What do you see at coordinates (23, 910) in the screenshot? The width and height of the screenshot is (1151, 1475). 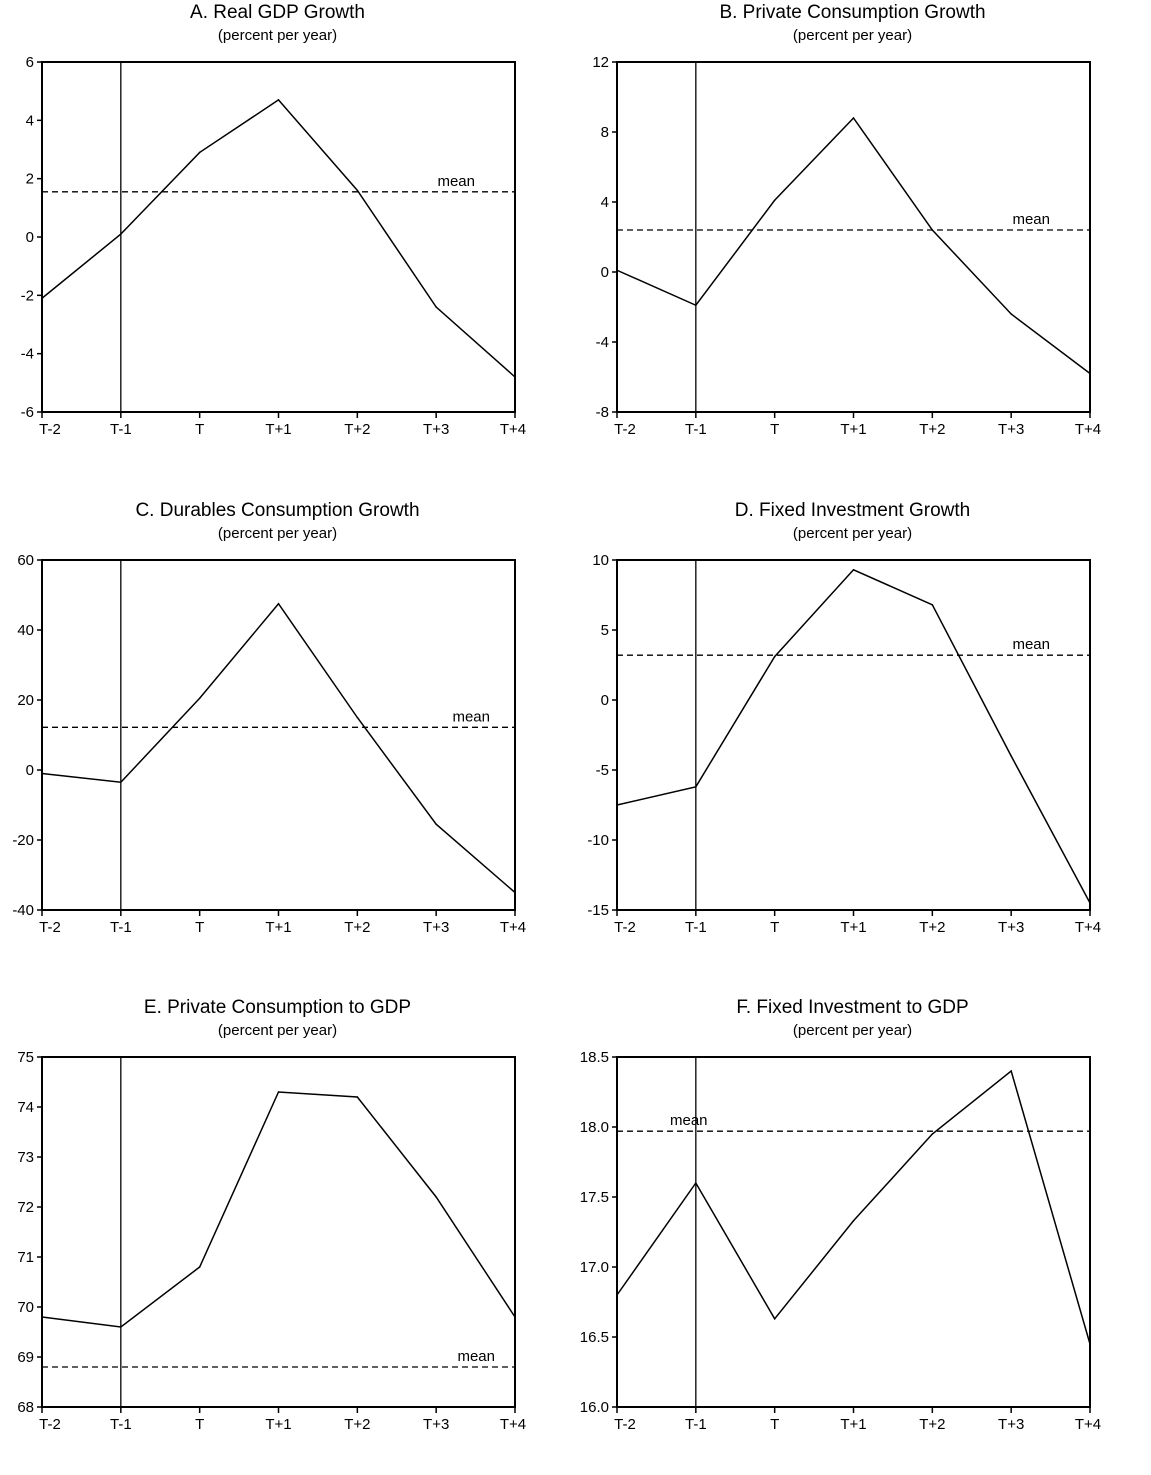 I see `y-tick-label: -40` at bounding box center [23, 910].